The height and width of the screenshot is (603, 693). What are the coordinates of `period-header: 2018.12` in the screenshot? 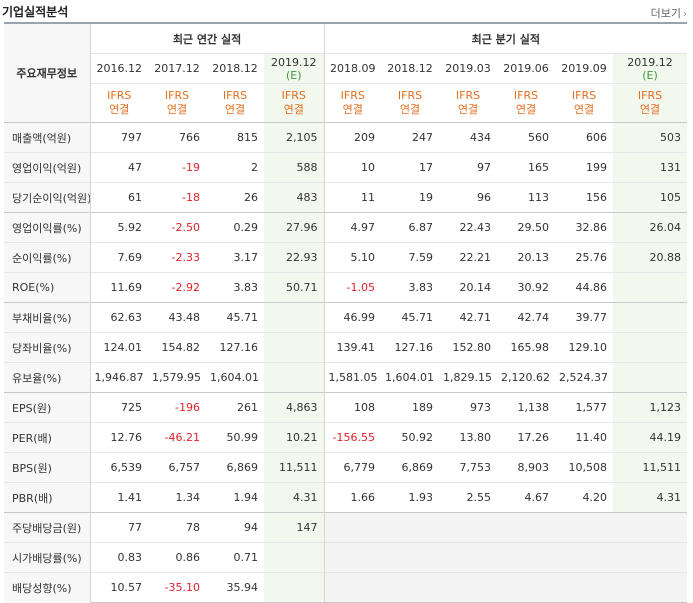 It's located at (410, 68).